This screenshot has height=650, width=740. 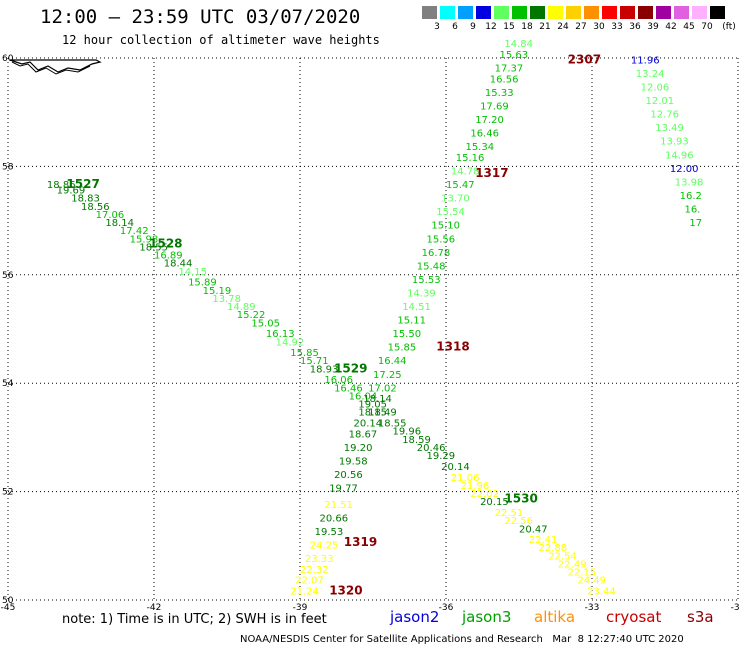 What do you see at coordinates (8, 601) in the screenshot?
I see `y-tick-label: 50` at bounding box center [8, 601].